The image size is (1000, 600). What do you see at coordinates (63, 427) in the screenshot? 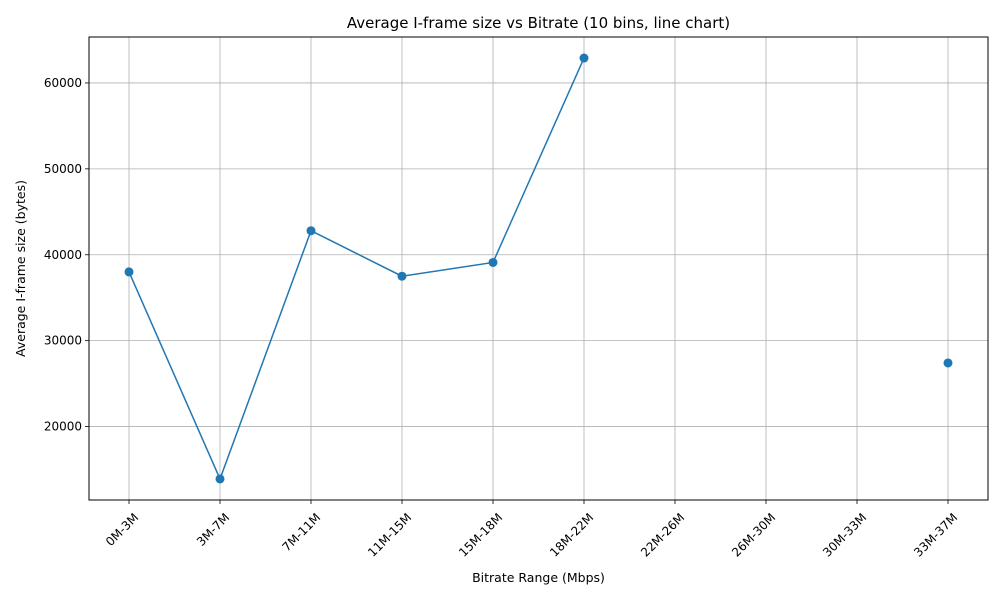
I see `y-tick-label: 20000` at bounding box center [63, 427].